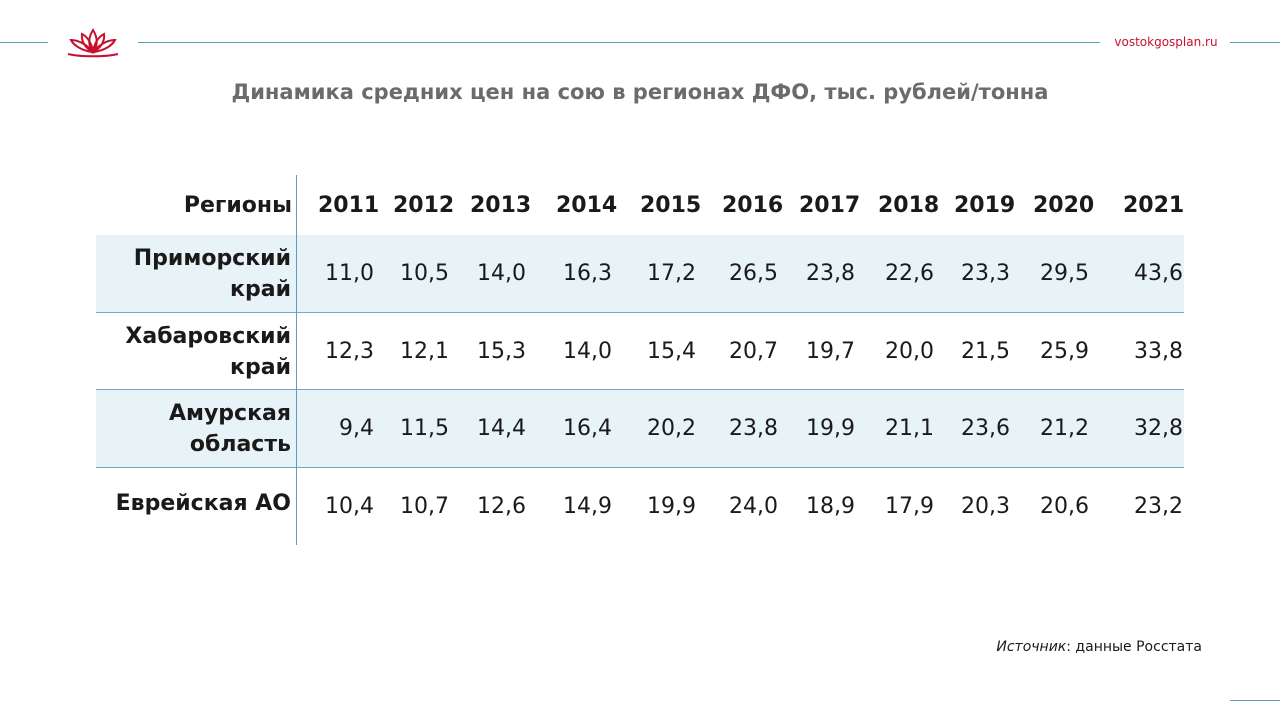 The width and height of the screenshot is (1280, 720). What do you see at coordinates (339, 273) in the screenshot?
I see `table-cell-value: 11,0` at bounding box center [339, 273].